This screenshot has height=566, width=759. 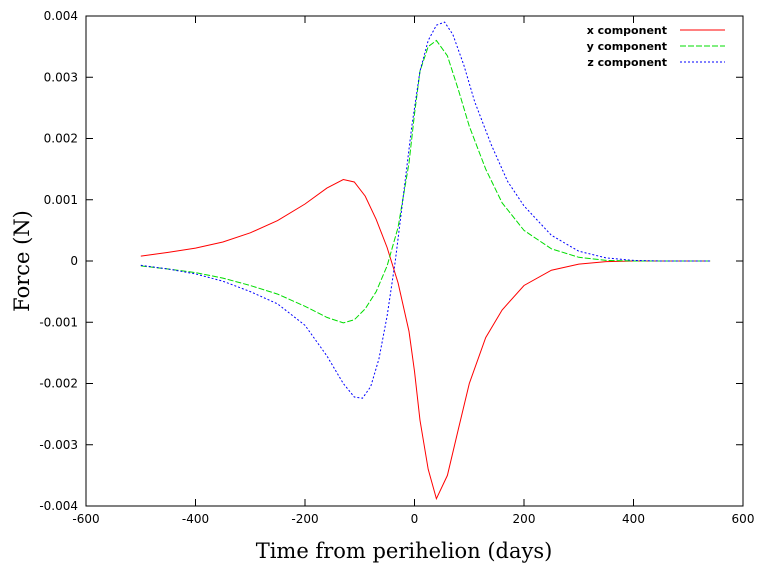 What do you see at coordinates (61, 16) in the screenshot?
I see `y-tick-label: 0.004` at bounding box center [61, 16].